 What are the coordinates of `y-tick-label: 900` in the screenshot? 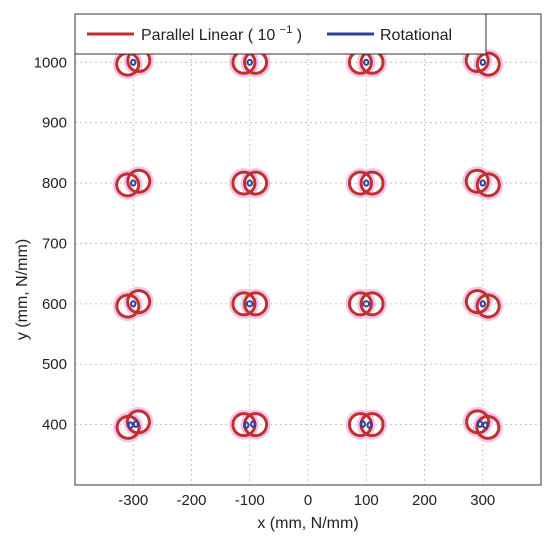 It's located at (54, 123).